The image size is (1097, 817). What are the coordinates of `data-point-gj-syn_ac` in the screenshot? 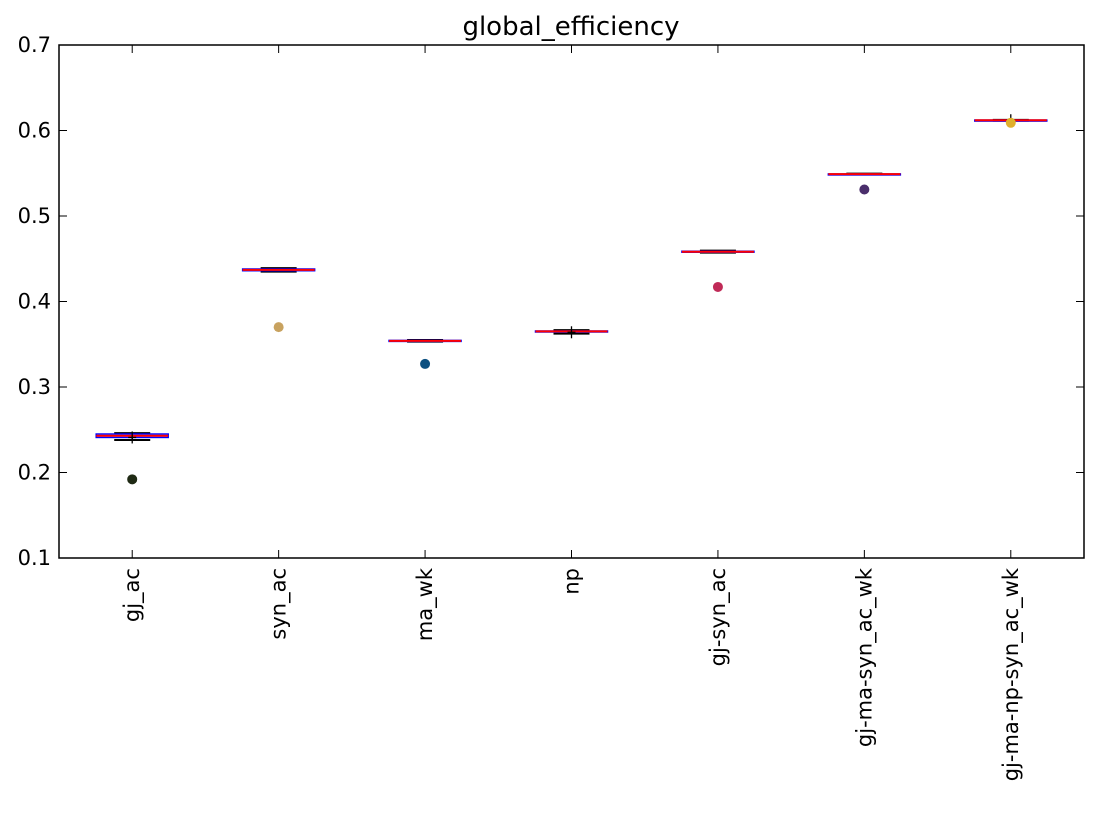 It's located at (717, 286).